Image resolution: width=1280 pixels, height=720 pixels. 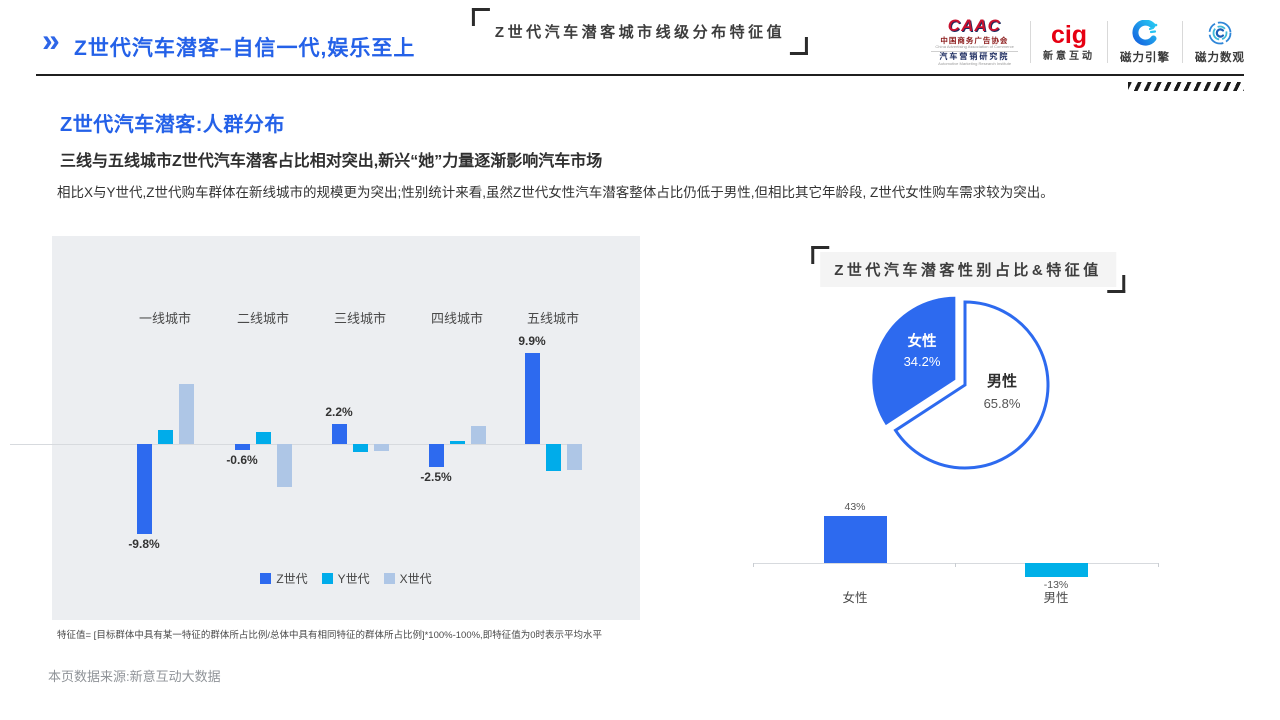 What do you see at coordinates (1056, 585) in the screenshot?
I see `bar-value-label: -13%` at bounding box center [1056, 585].